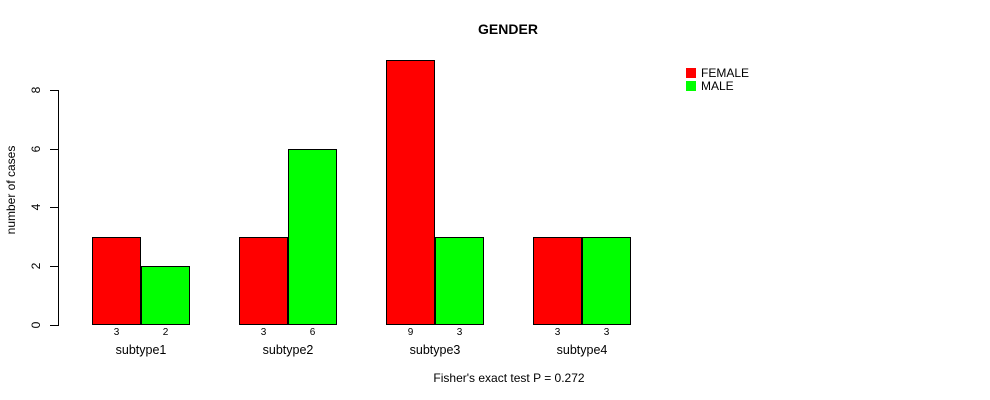  What do you see at coordinates (691, 85) in the screenshot?
I see `legend-swatch-male` at bounding box center [691, 85].